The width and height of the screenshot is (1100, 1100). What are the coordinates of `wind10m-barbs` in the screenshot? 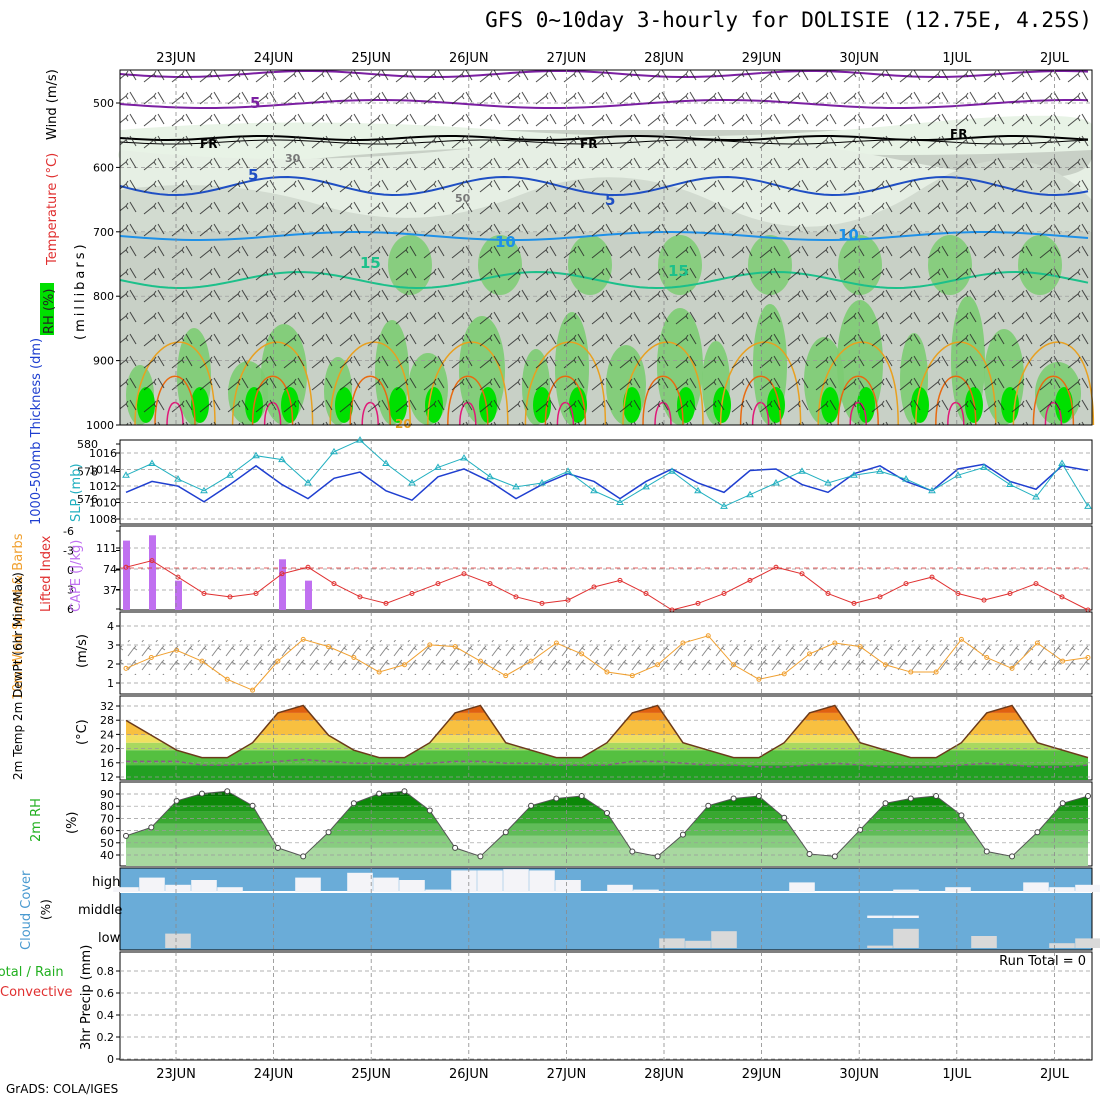 It's located at (606, 657).